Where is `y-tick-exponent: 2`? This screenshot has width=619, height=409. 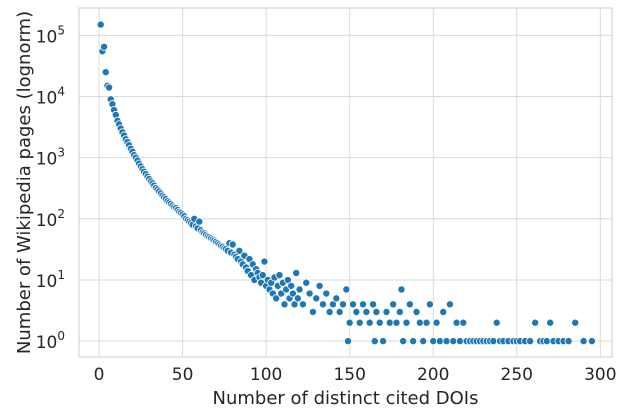
y-tick-exponent: 2 is located at coordinates (61, 214).